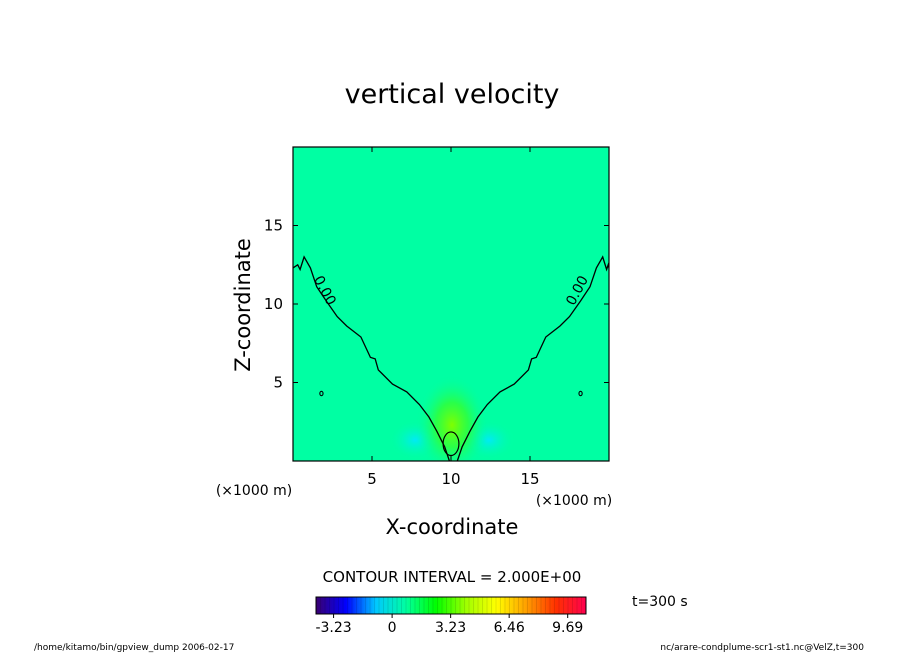 Image resolution: width=904 pixels, height=659 pixels. What do you see at coordinates (372, 479) in the screenshot?
I see `x-tick-label: 5` at bounding box center [372, 479].